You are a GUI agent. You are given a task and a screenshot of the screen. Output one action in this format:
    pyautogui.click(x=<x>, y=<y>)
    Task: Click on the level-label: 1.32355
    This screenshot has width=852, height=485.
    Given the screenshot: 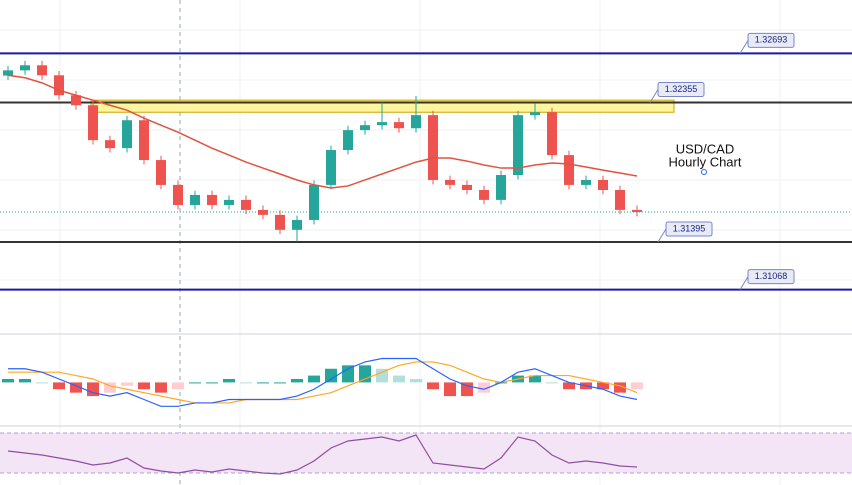 What is the action you would take?
    pyautogui.click(x=681, y=89)
    